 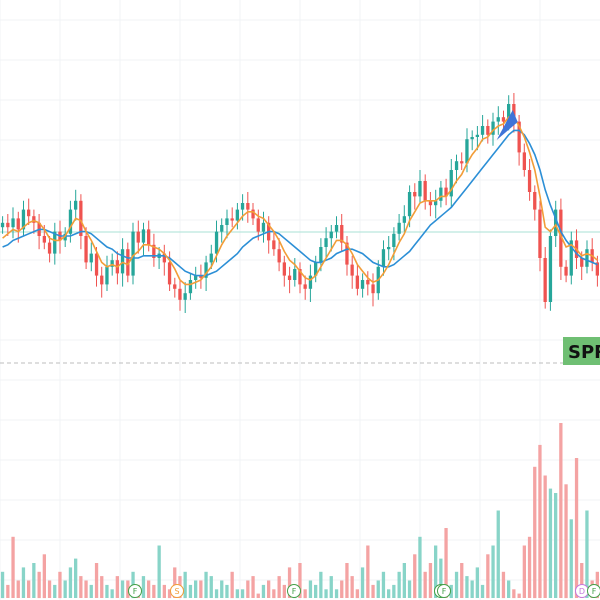 I want to click on event-marker-label: D, so click(x=582, y=591).